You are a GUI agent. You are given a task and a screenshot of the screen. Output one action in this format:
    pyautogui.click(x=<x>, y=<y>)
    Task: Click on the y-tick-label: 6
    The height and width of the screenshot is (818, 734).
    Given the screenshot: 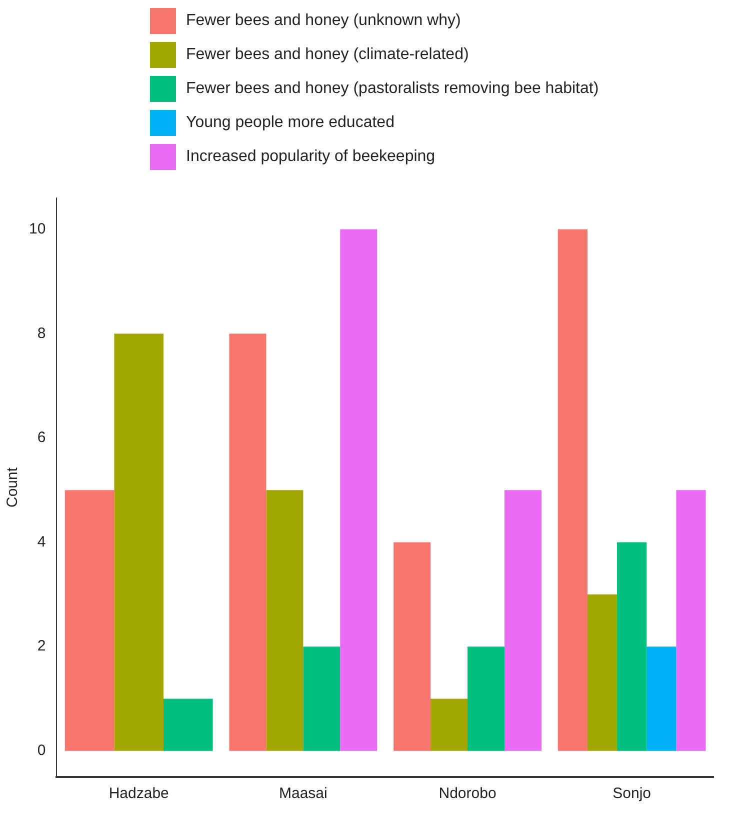 What is the action you would take?
    pyautogui.click(x=41, y=437)
    